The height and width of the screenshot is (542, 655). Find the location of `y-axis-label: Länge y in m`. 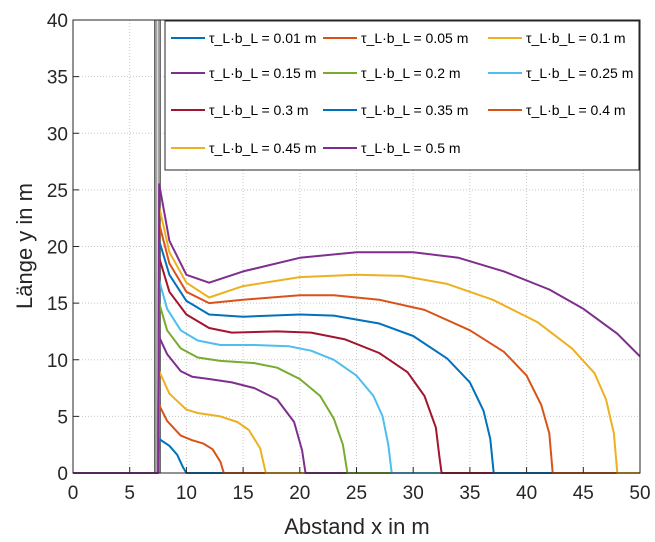

y-axis-label: Länge y in m is located at coordinates (24, 246).